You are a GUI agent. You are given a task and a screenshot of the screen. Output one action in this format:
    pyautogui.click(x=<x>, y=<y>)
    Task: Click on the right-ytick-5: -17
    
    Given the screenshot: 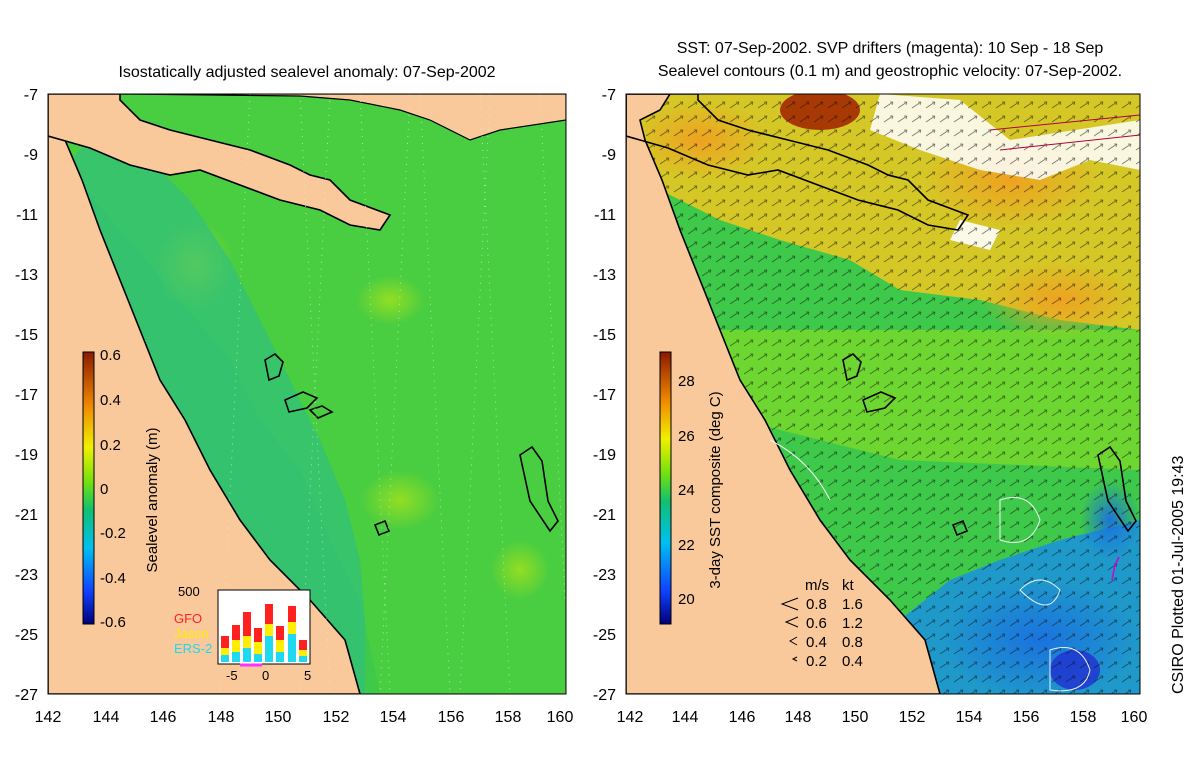 What is the action you would take?
    pyautogui.click(x=604, y=395)
    